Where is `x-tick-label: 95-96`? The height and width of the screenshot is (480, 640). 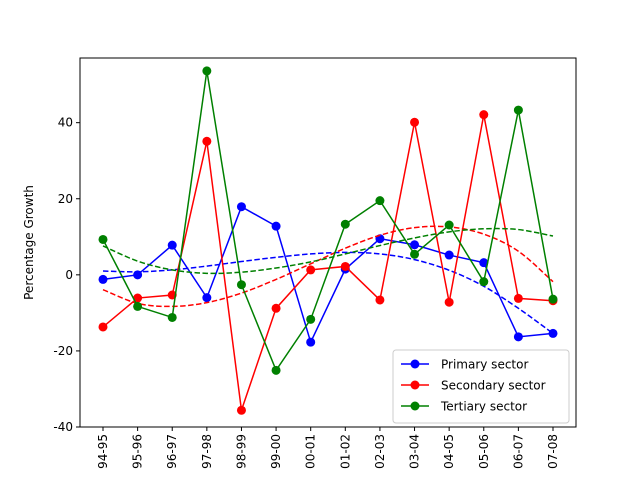
x-tick-label: 95-96 is located at coordinates (138, 451).